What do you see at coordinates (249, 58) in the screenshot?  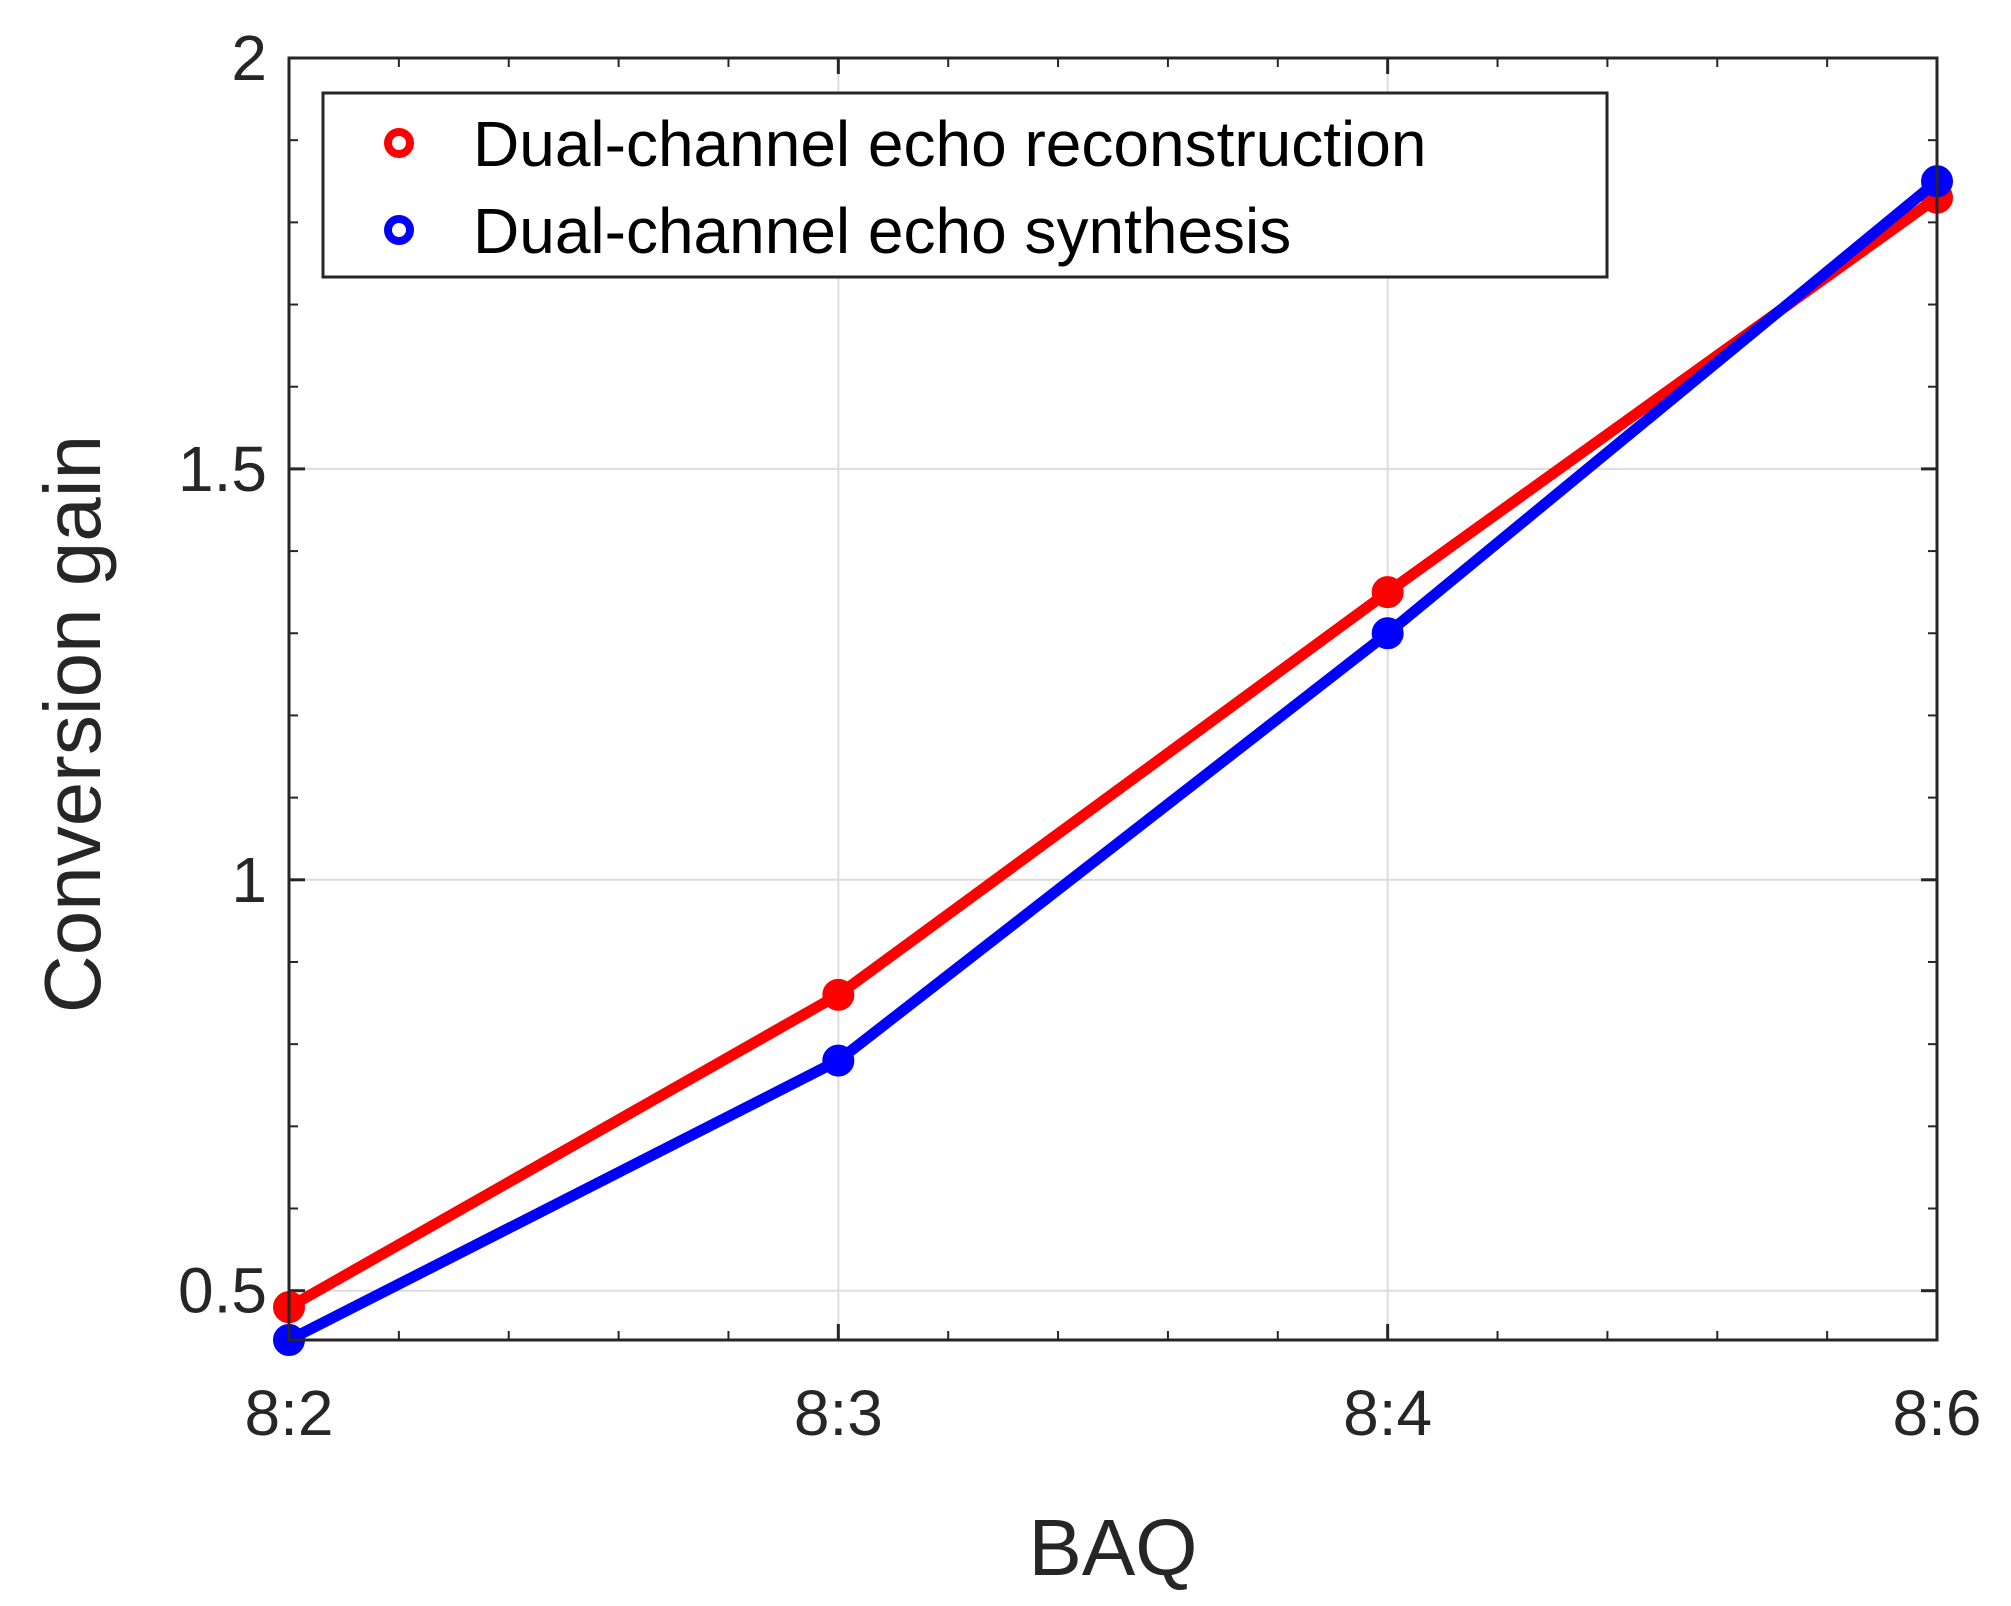 I see `y-tick-label: 2` at bounding box center [249, 58].